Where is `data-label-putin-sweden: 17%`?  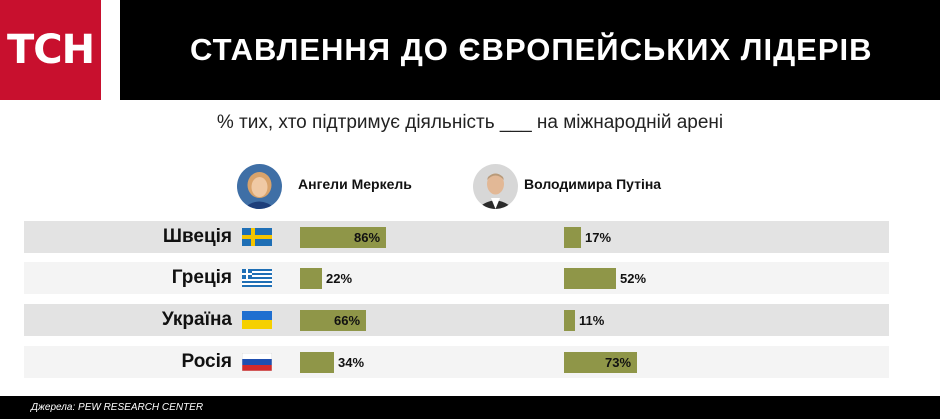
data-label-putin-sweden: 17% is located at coordinates (598, 237).